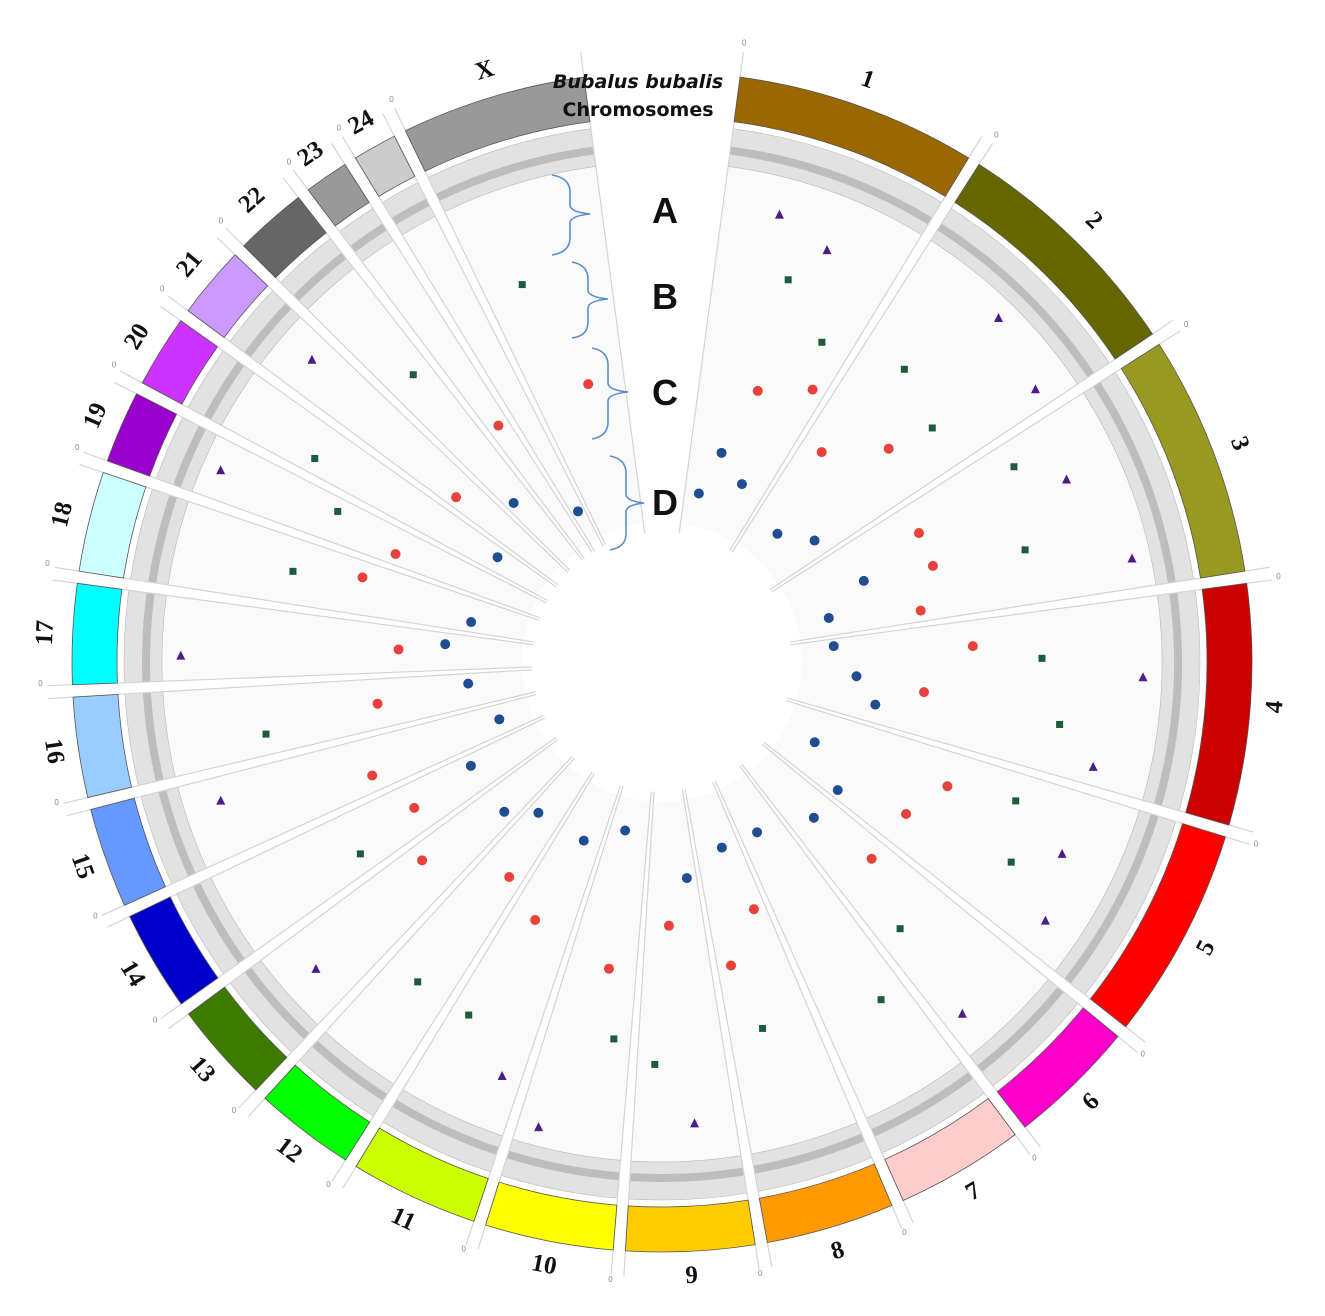  What do you see at coordinates (463, 1249) in the screenshot?
I see `axis-zero-chr-11: 0` at bounding box center [463, 1249].